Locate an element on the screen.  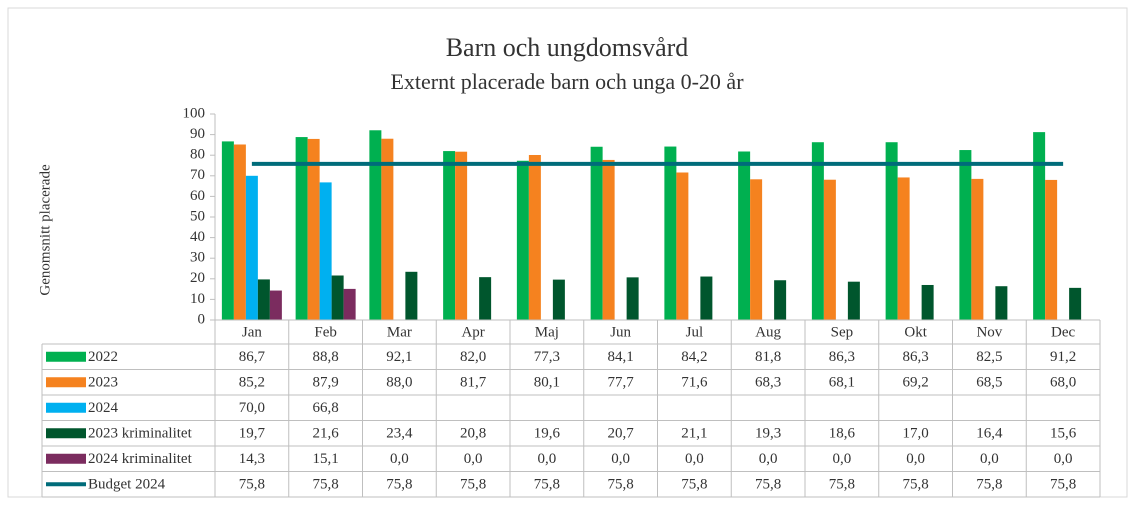
table-value: 21,6 is located at coordinates (326, 434).